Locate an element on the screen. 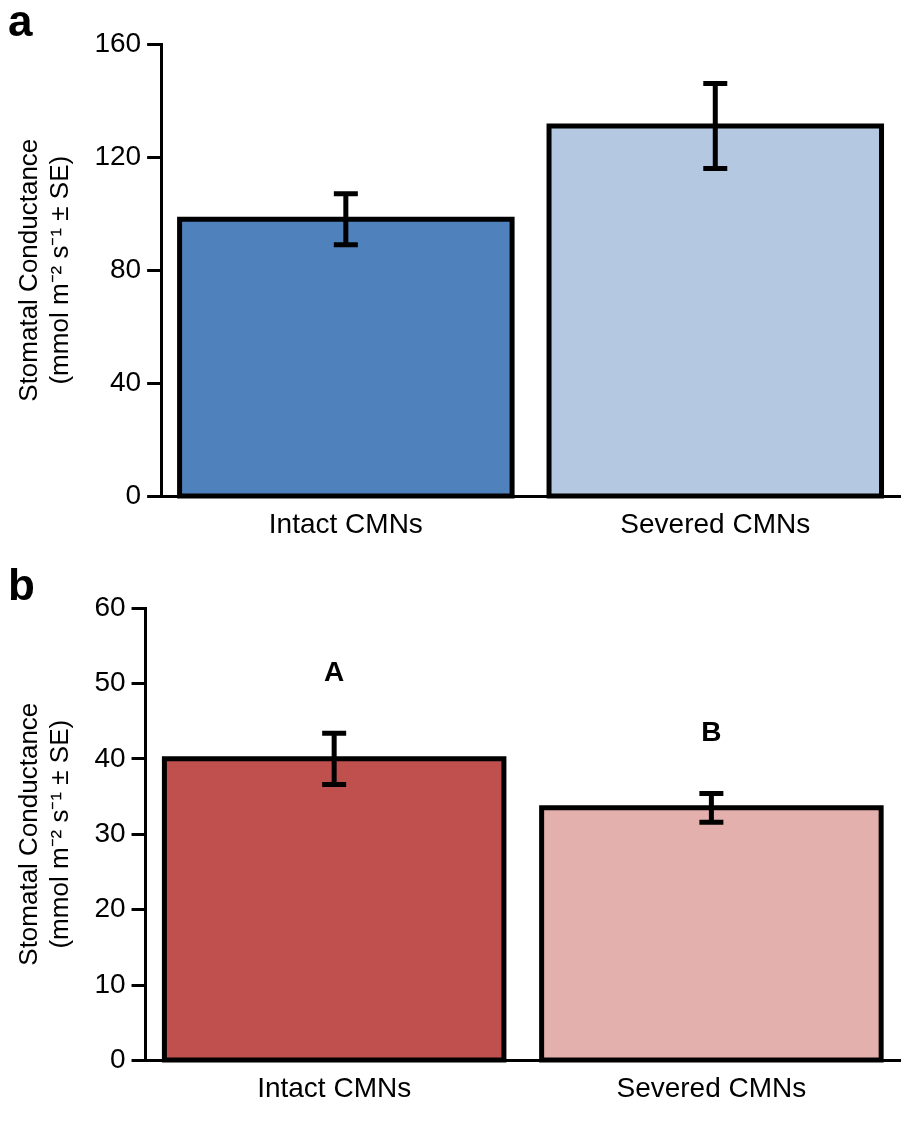 The height and width of the screenshot is (1128, 904). y-tick-label: 80 is located at coordinates (125, 268).